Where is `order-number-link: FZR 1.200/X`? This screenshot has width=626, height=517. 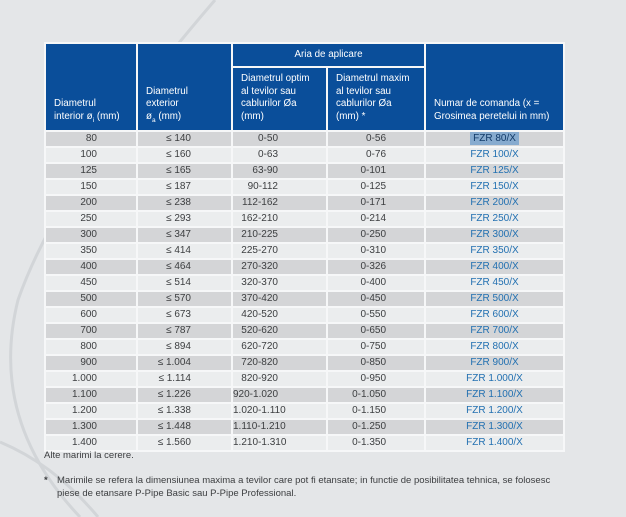 order-number-link: FZR 1.200/X is located at coordinates (494, 410).